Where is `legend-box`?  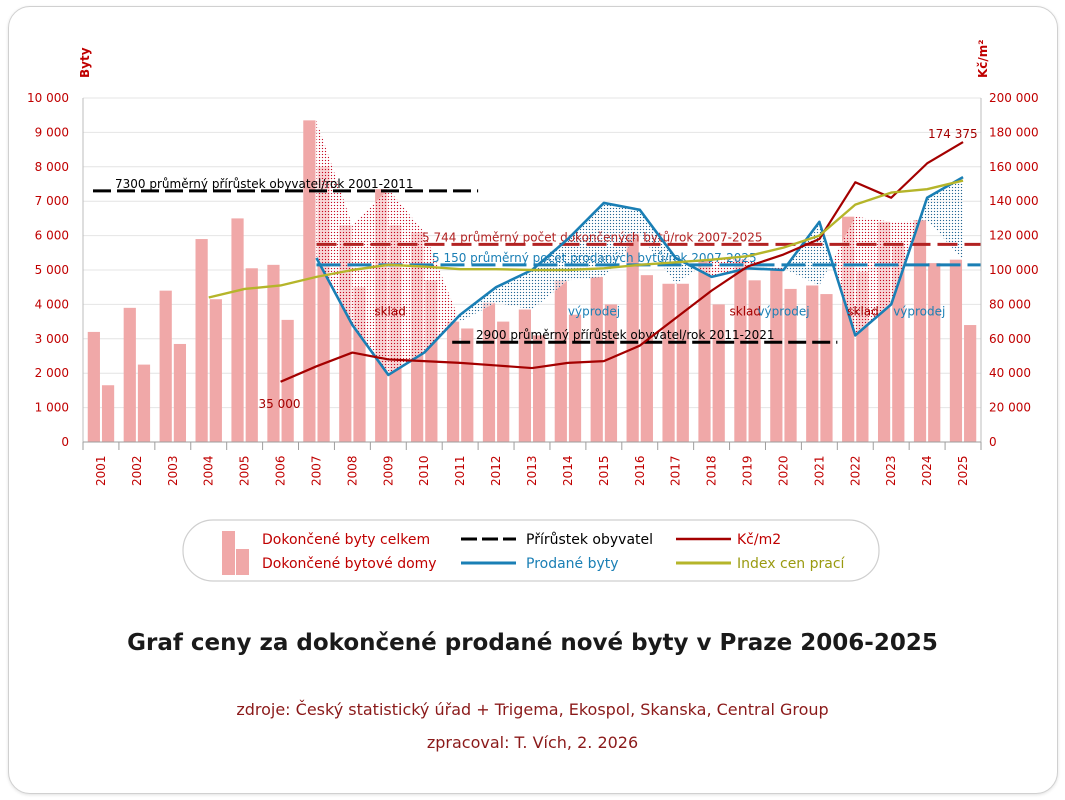 legend-box is located at coordinates (531, 550).